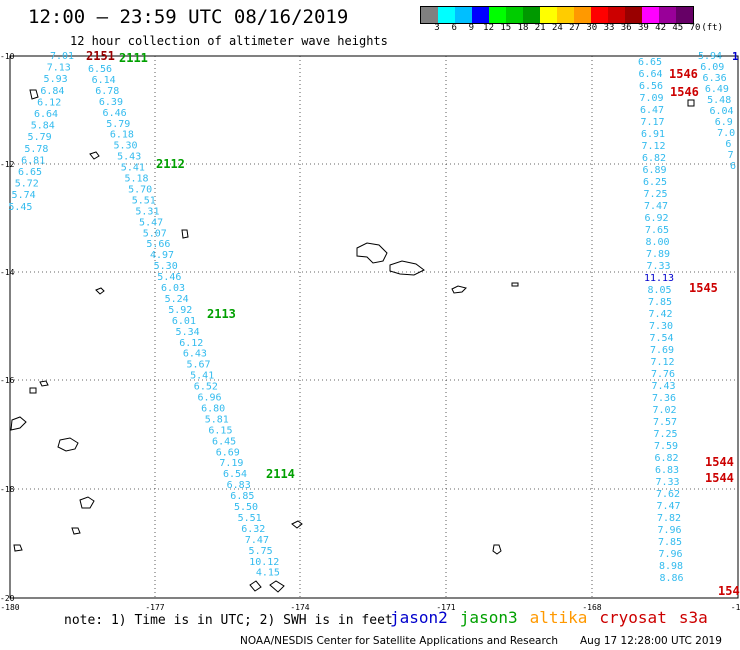 Image resolution: width=740 pixels, height=650 pixels. I want to click on swh-value: 5.66, so click(158, 244).